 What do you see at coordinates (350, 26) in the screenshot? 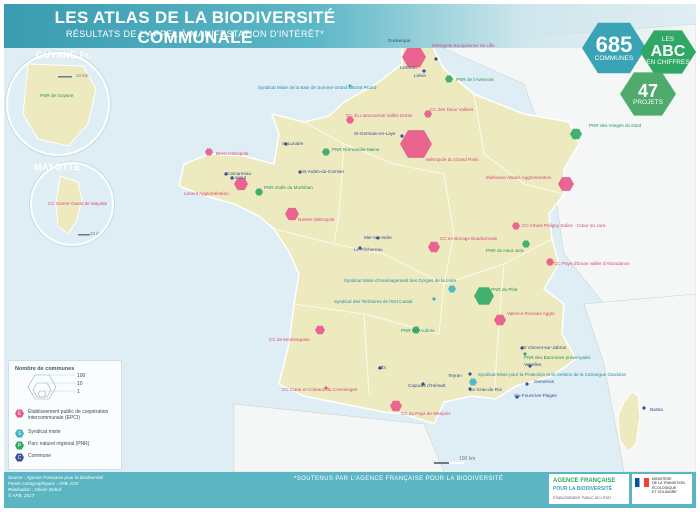
I see `header-band` at bounding box center [350, 26].